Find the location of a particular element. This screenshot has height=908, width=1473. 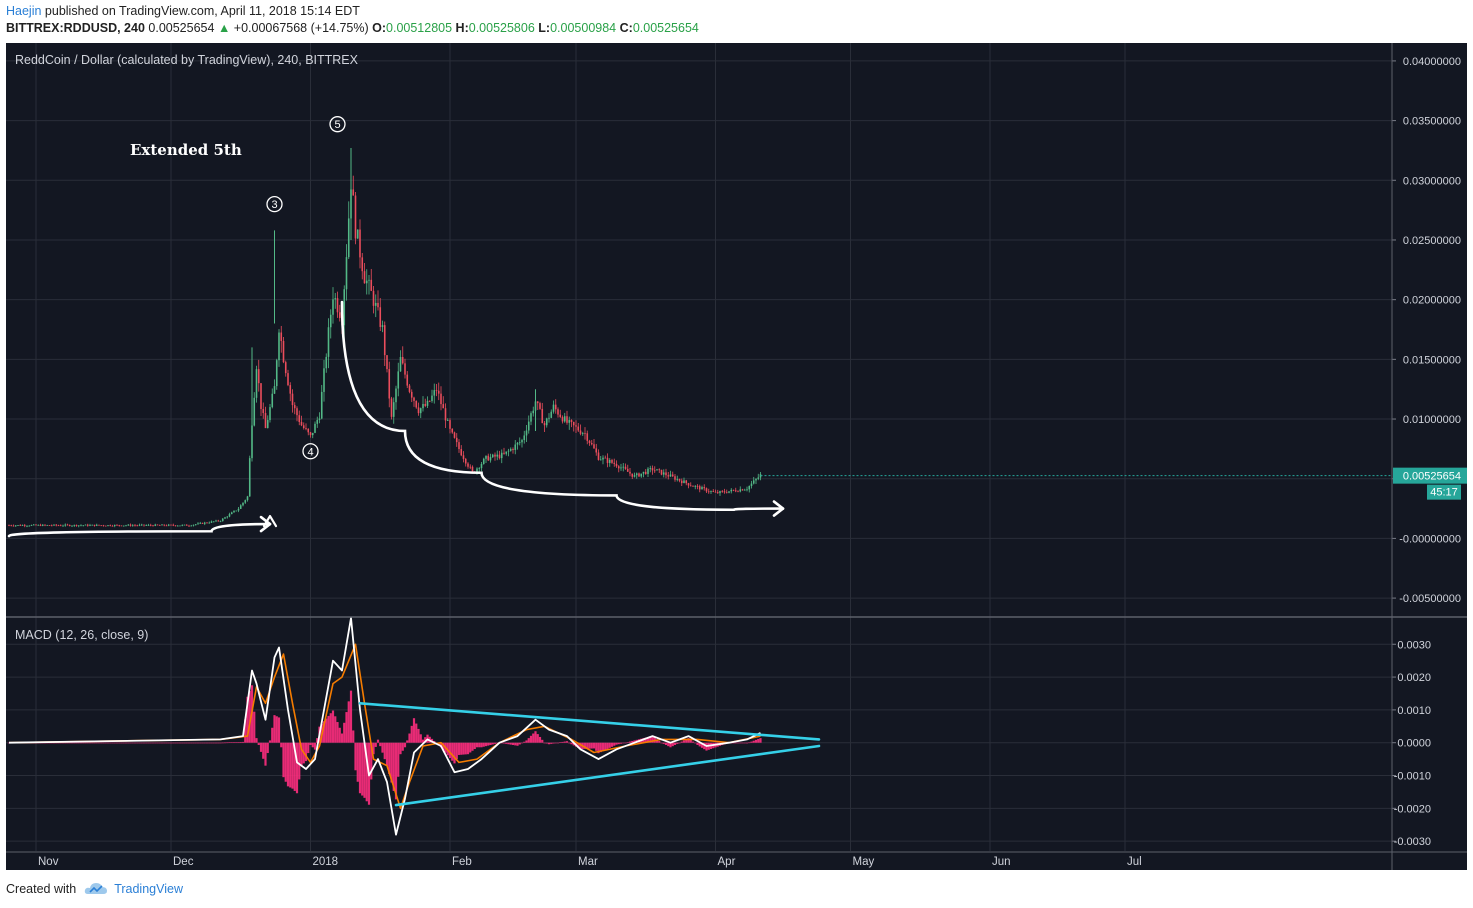

wave-label-circle is located at coordinates (274, 204).